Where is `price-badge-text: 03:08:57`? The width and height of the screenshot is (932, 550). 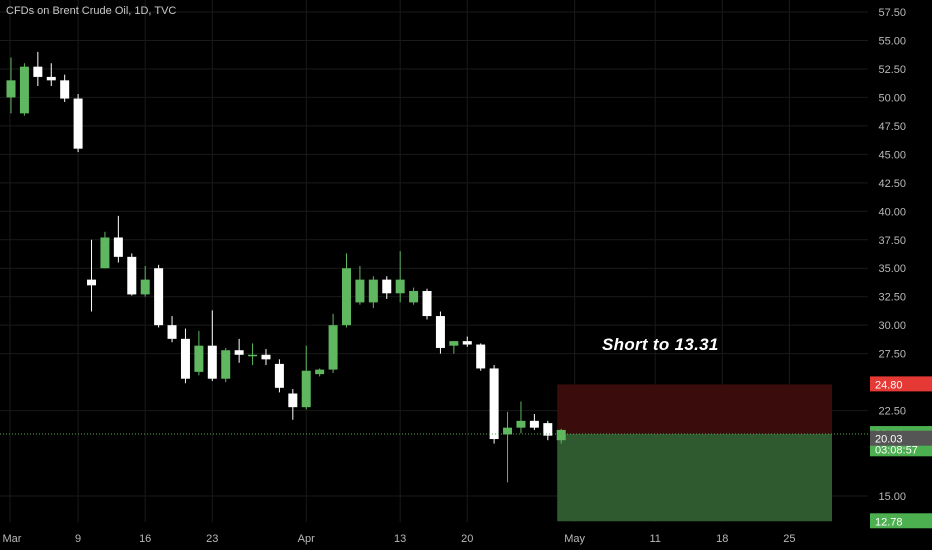 price-badge-text: 03:08:57 is located at coordinates (896, 450).